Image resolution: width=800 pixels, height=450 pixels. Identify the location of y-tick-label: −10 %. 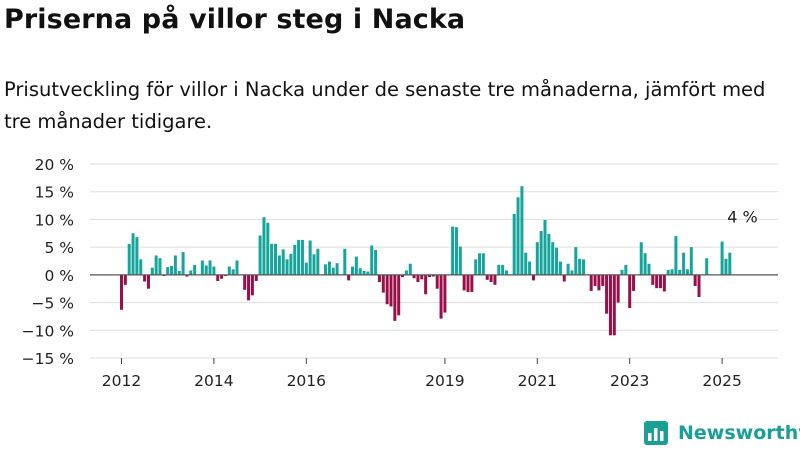
(48, 331).